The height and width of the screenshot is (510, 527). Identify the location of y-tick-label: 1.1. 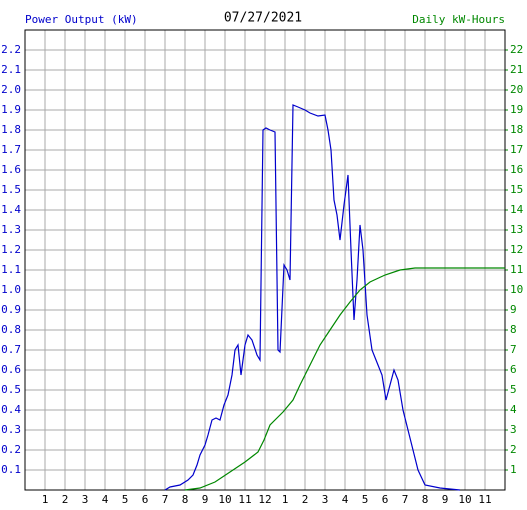
(11, 269).